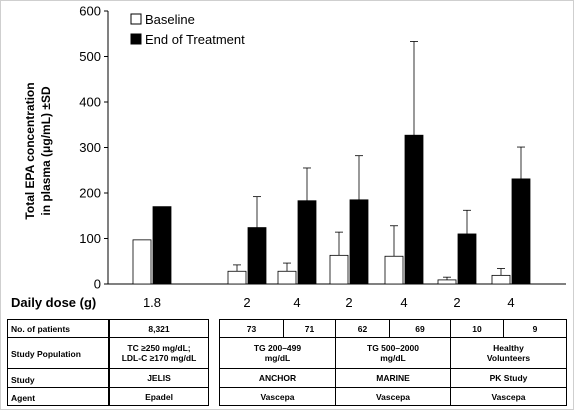 The image size is (574, 410). Describe the element at coordinates (90, 56) in the screenshot. I see `y-tick-label: 500` at that location.